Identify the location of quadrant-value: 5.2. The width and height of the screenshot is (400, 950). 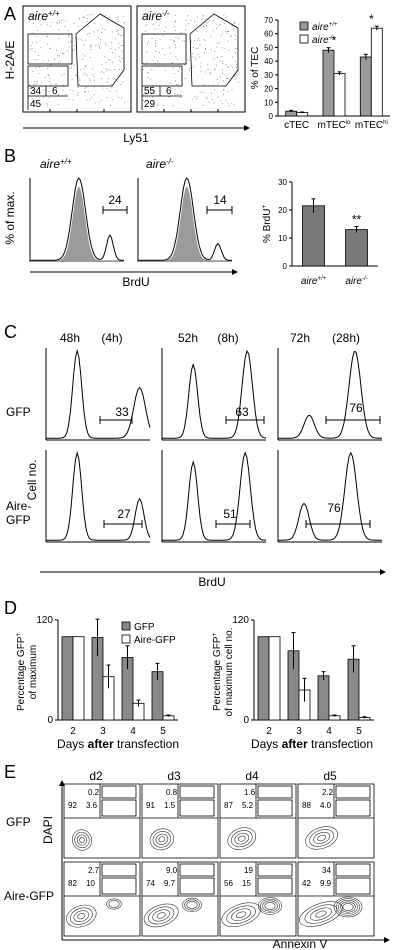
(248, 805).